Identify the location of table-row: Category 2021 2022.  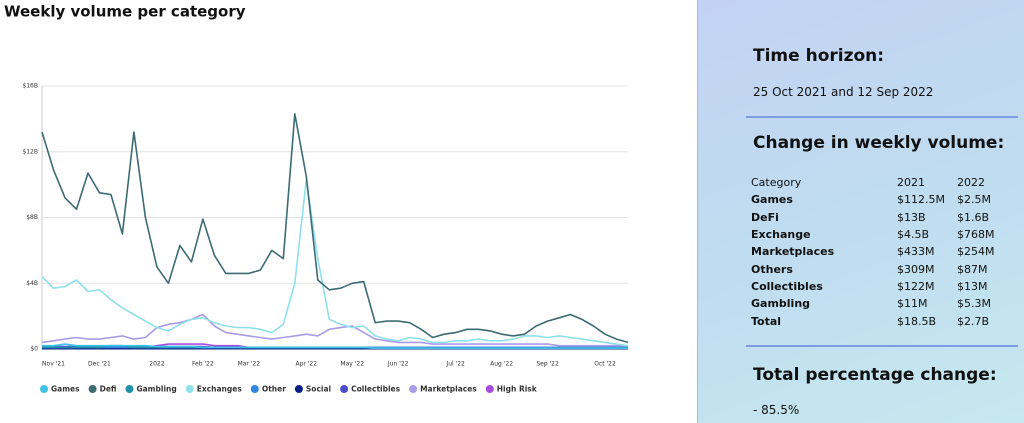
(873, 182).